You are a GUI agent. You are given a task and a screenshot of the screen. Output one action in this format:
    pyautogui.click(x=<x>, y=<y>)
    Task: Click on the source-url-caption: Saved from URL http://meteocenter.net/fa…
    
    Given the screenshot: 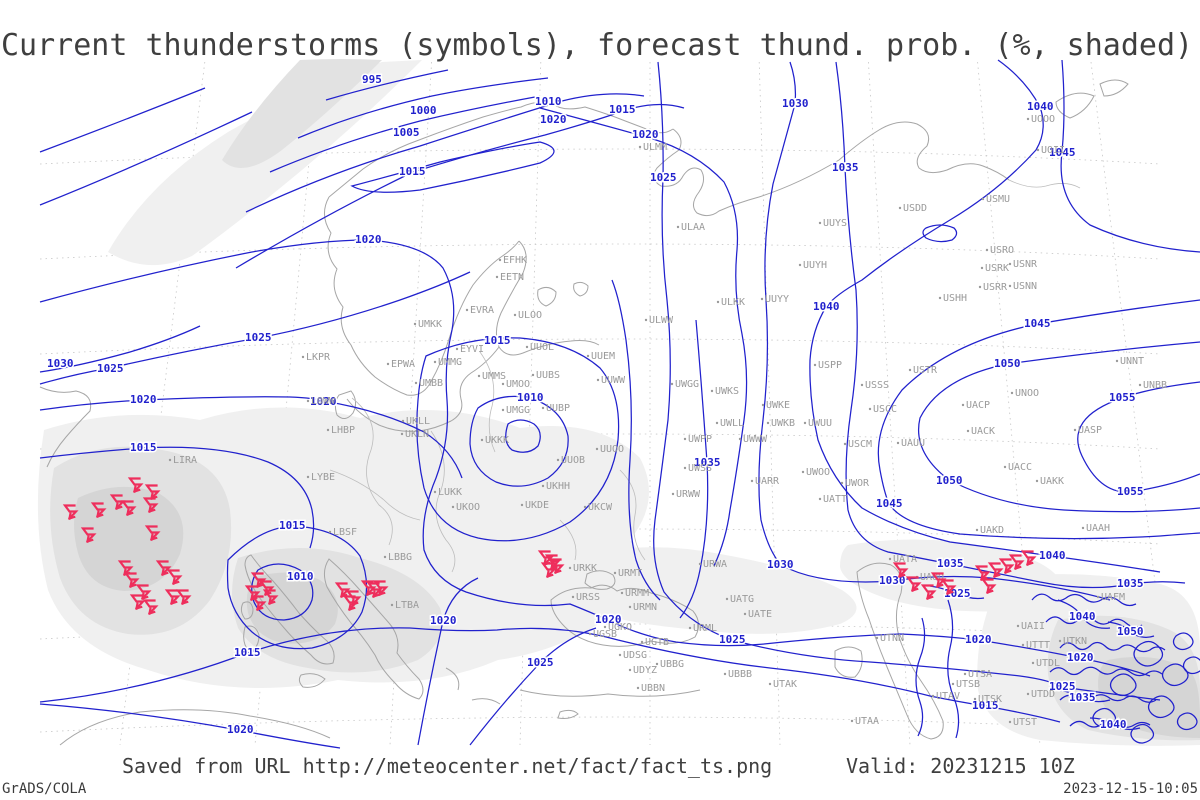 What is the action you would take?
    pyautogui.click(x=447, y=766)
    